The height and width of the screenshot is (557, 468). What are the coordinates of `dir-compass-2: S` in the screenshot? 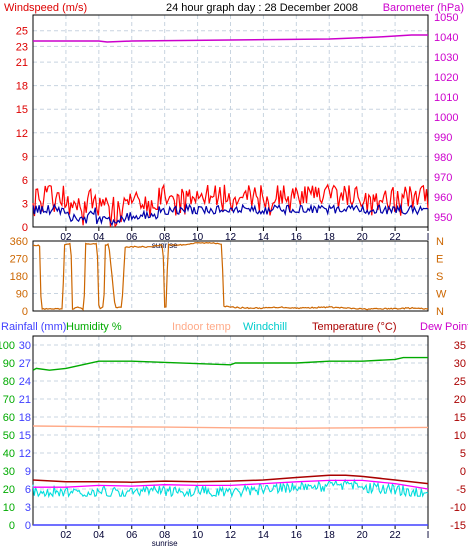 It's located at (439, 277).